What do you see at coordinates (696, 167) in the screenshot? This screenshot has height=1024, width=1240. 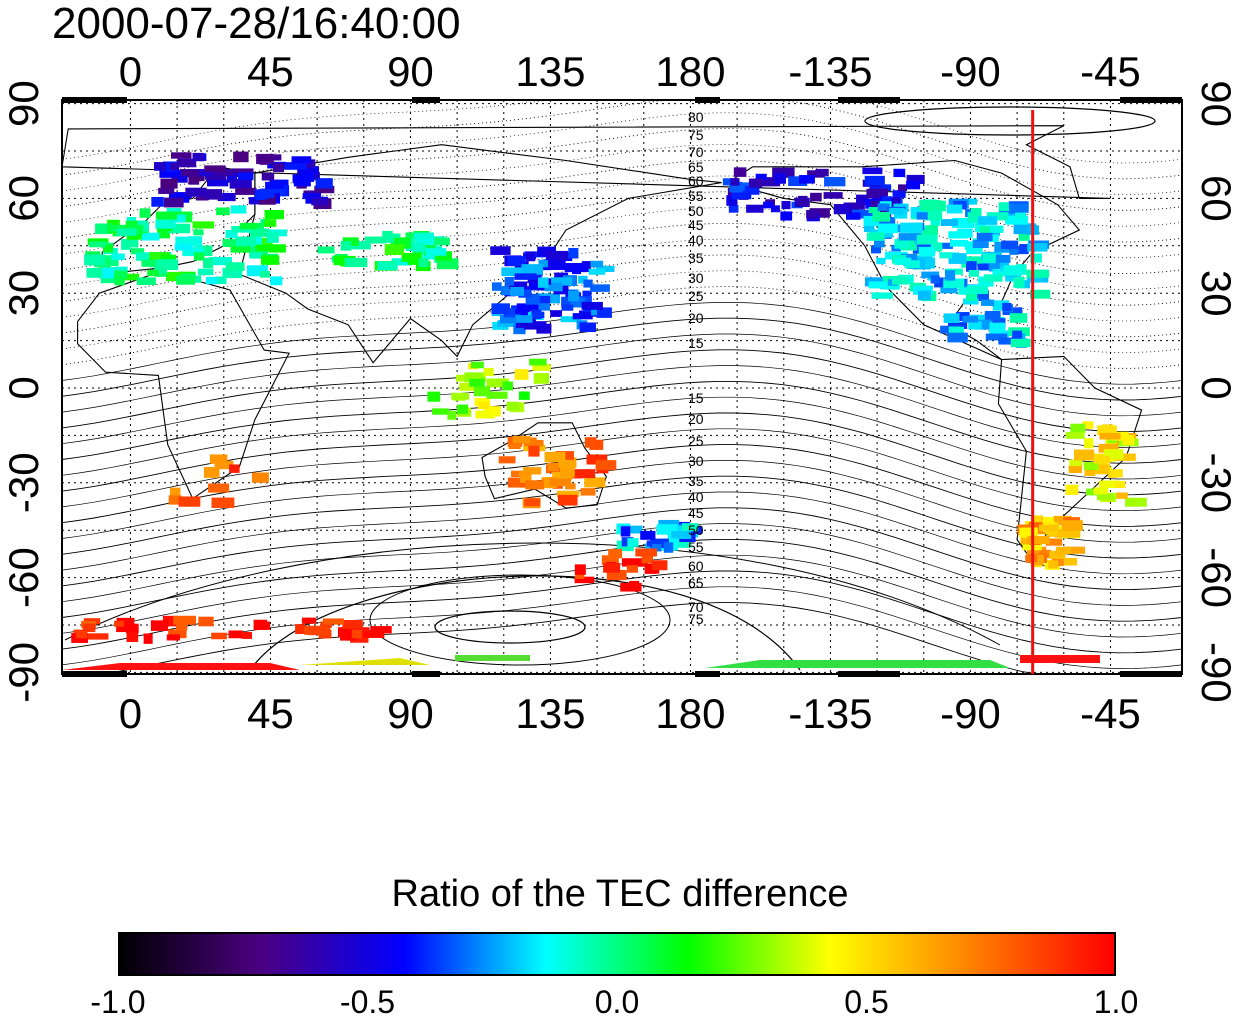 I see `contour-label: 65` at bounding box center [696, 167].